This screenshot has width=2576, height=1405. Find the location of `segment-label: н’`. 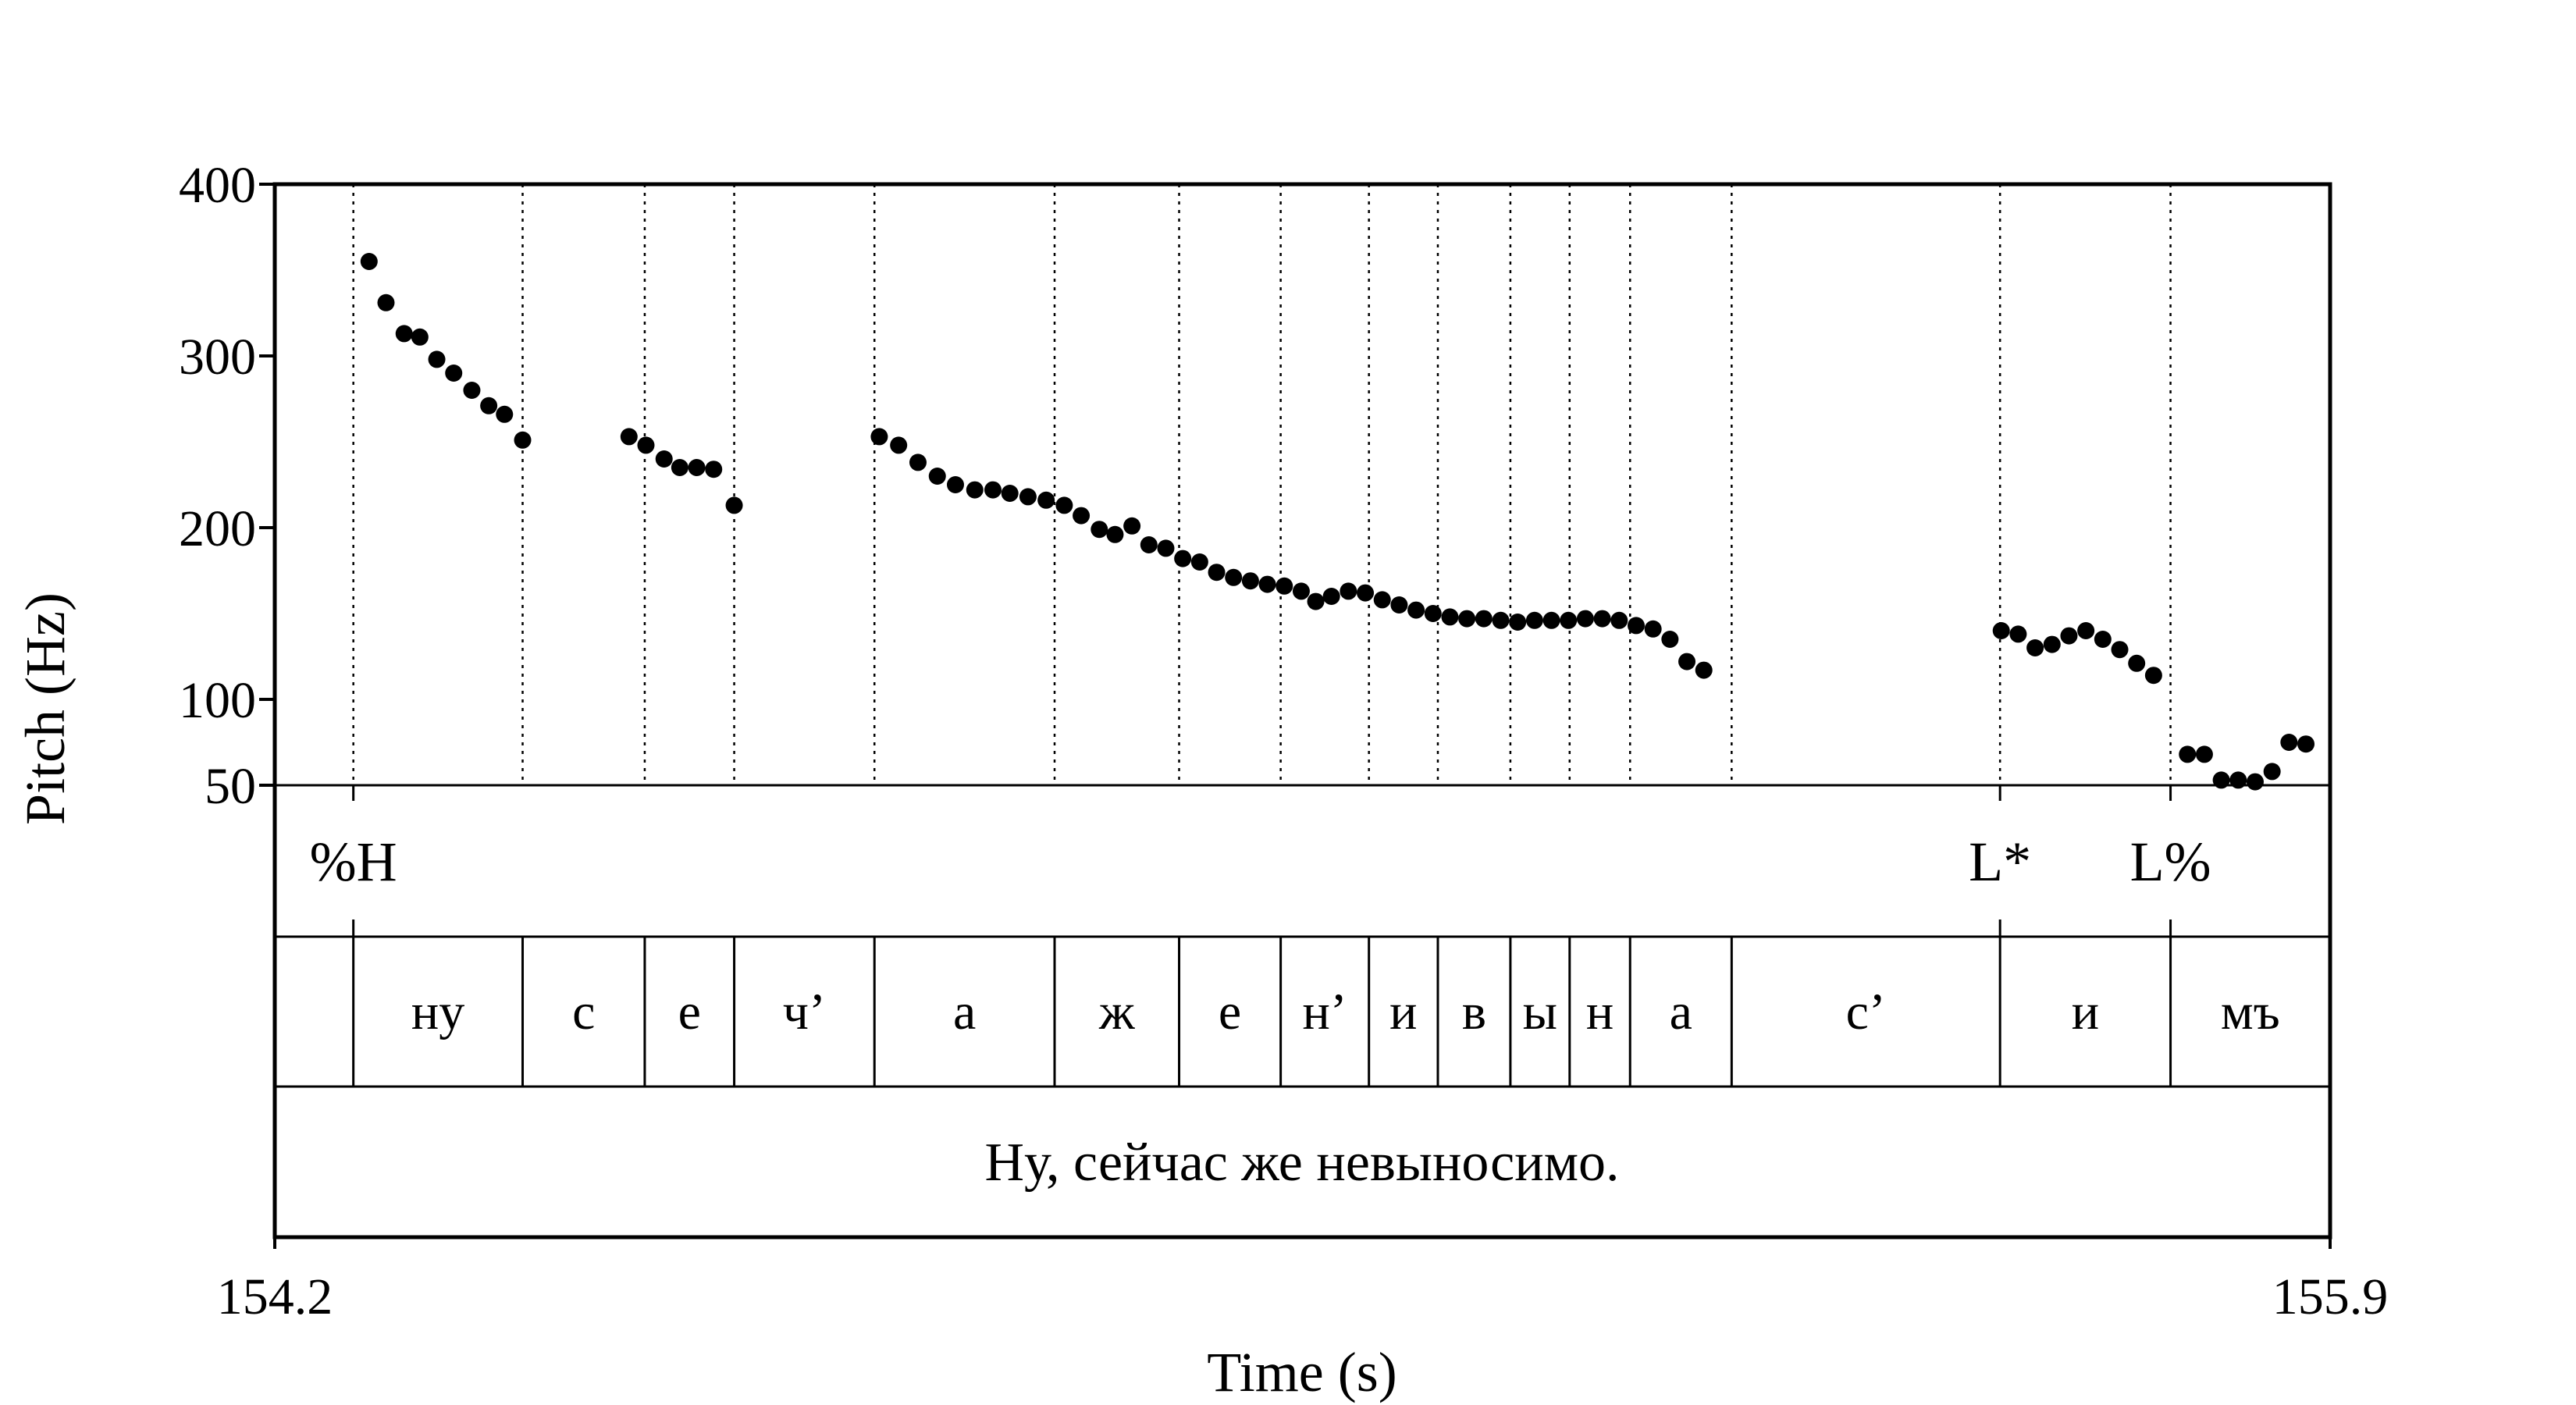

segment-label: н’ is located at coordinates (1324, 1012).